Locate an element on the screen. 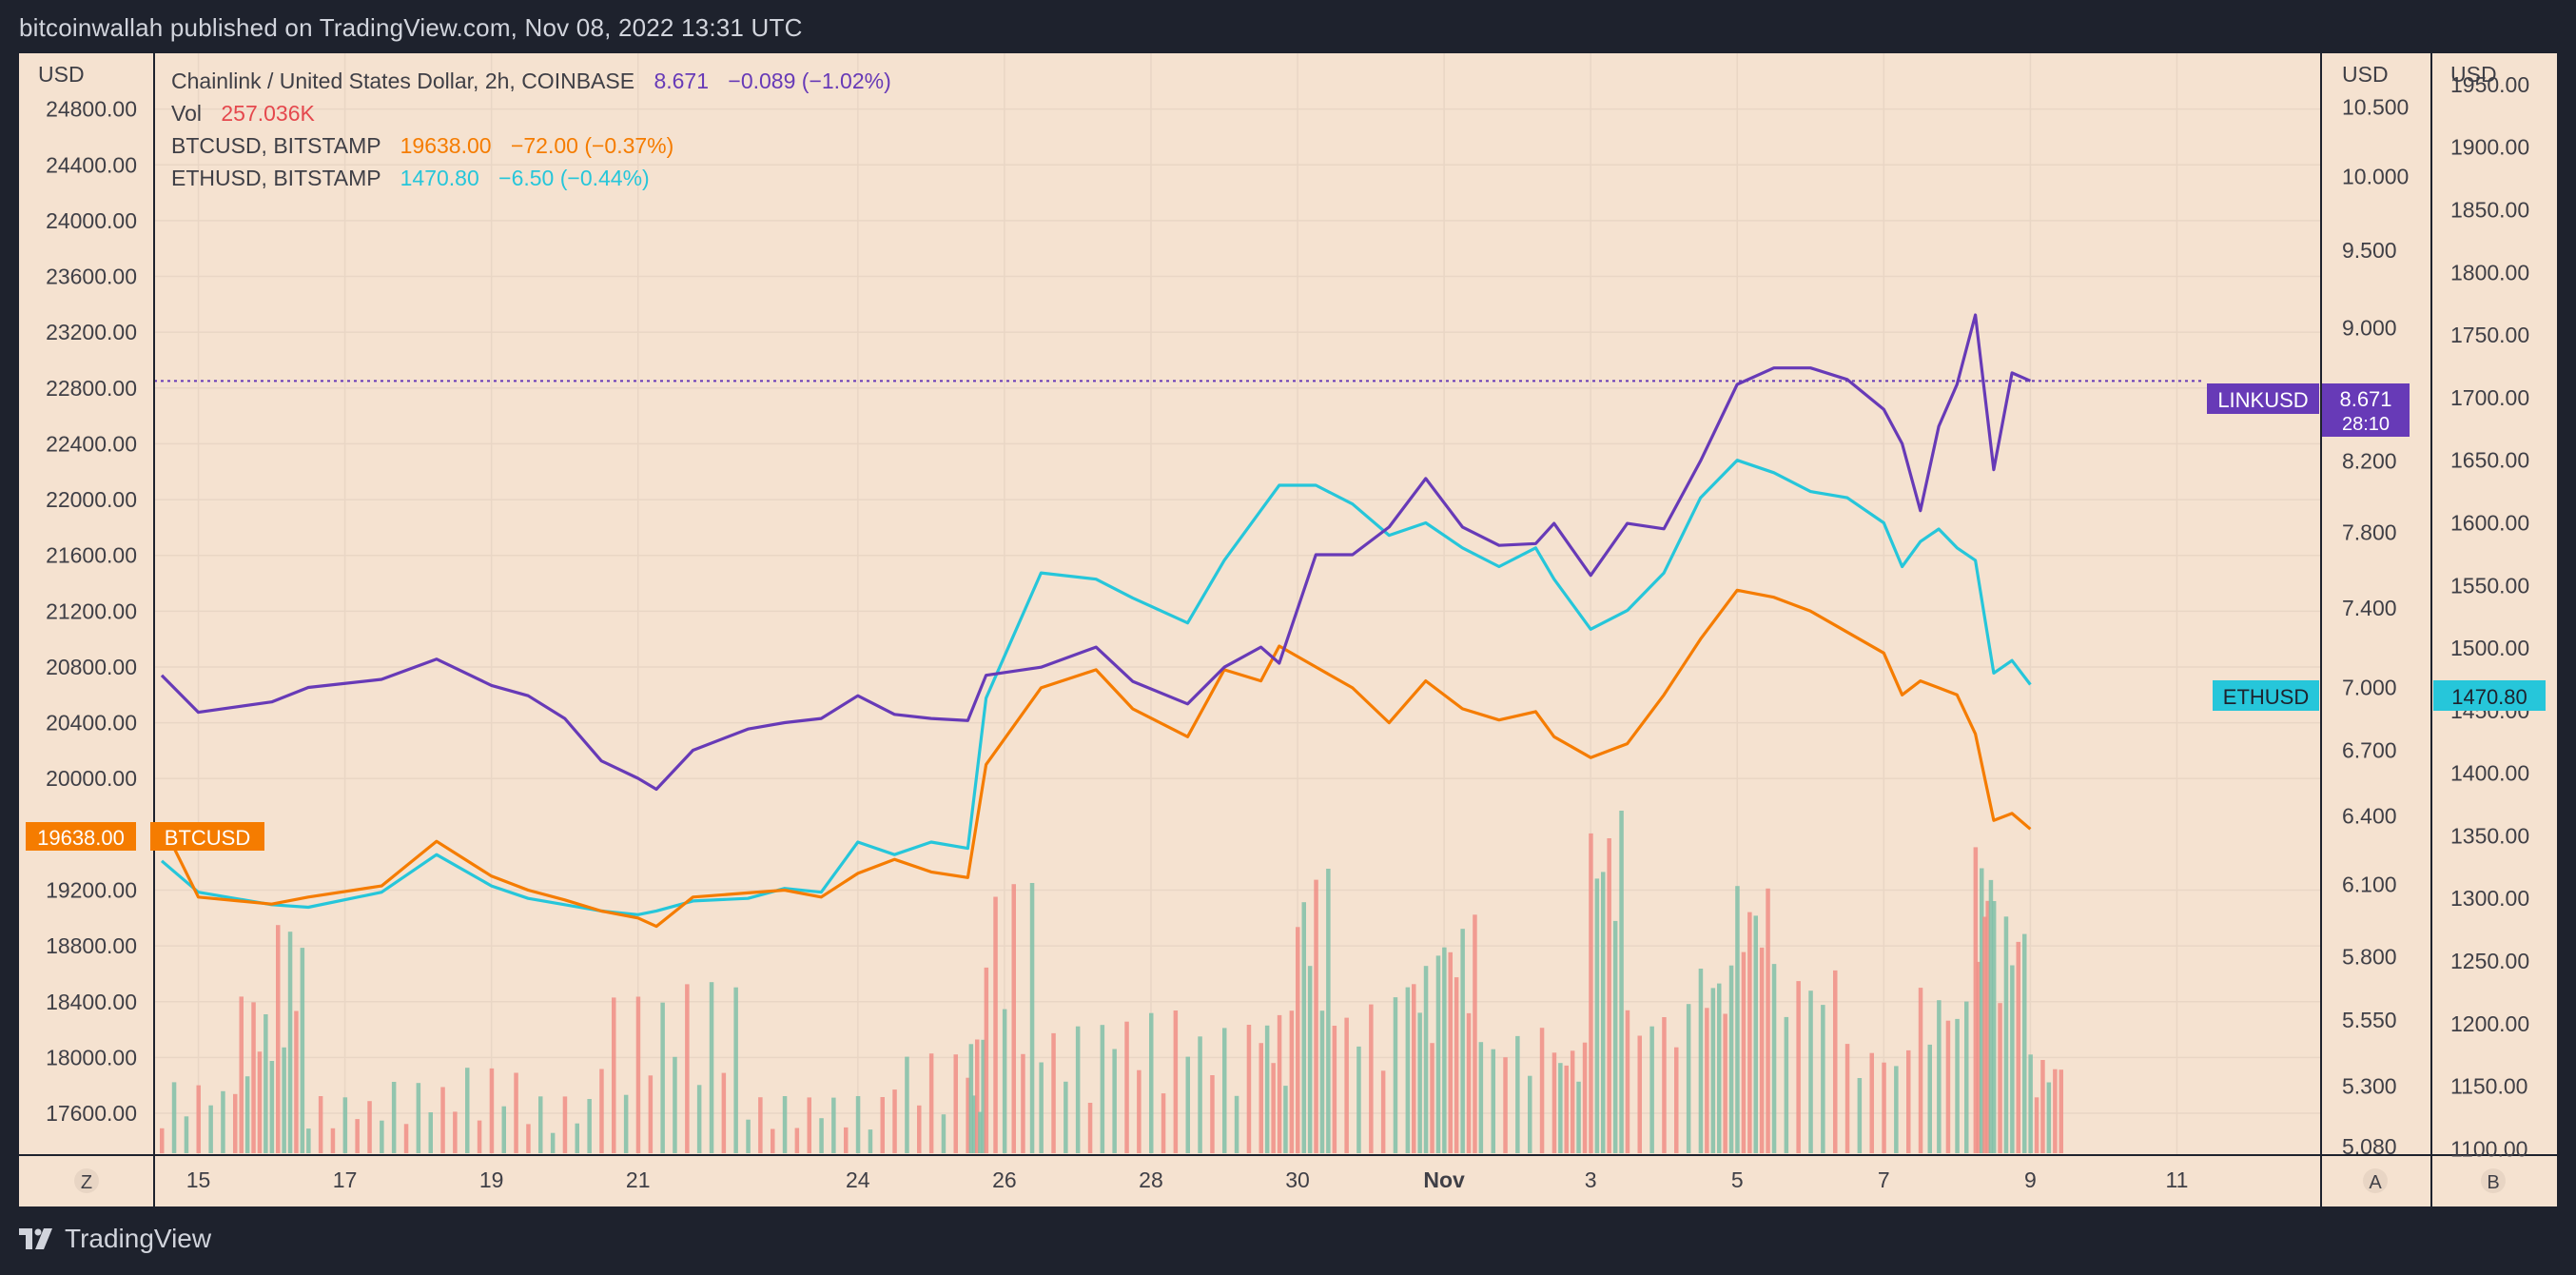 The width and height of the screenshot is (2576, 1275). eth-tick-label: 1300.00 is located at coordinates (2490, 899).